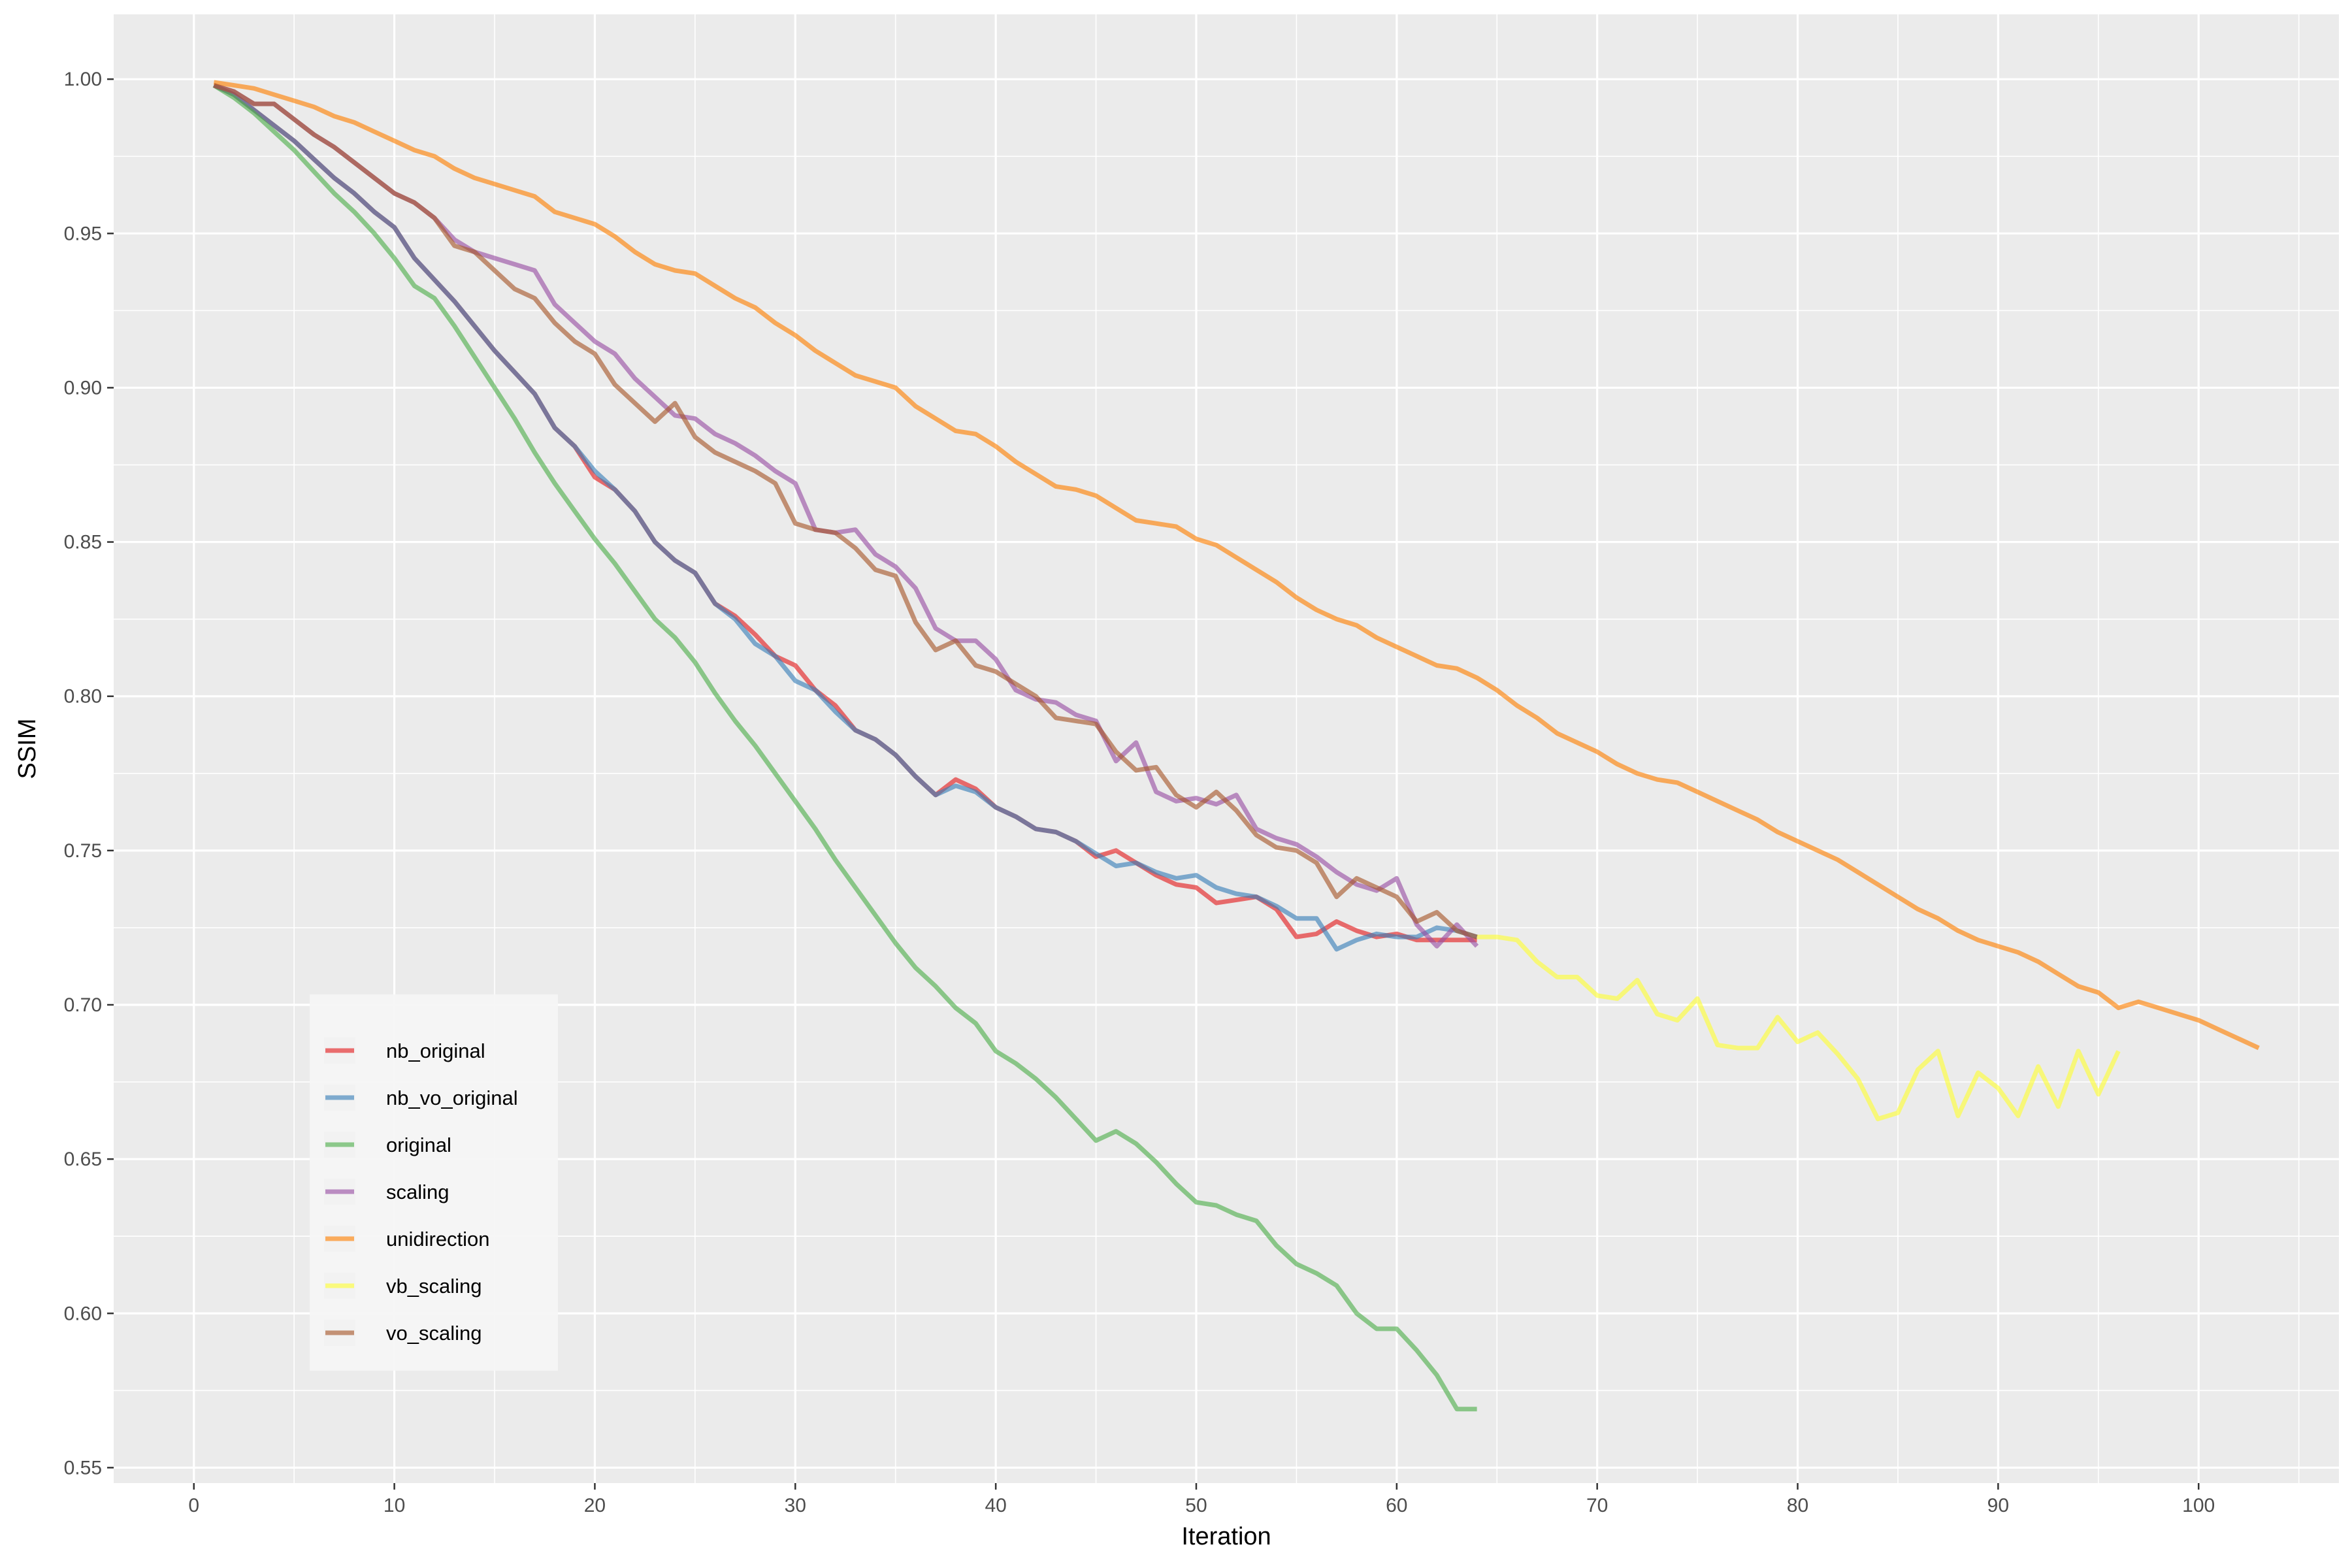 The height and width of the screenshot is (1568, 2352). I want to click on legend-item-original: original, so click(387, 1145).